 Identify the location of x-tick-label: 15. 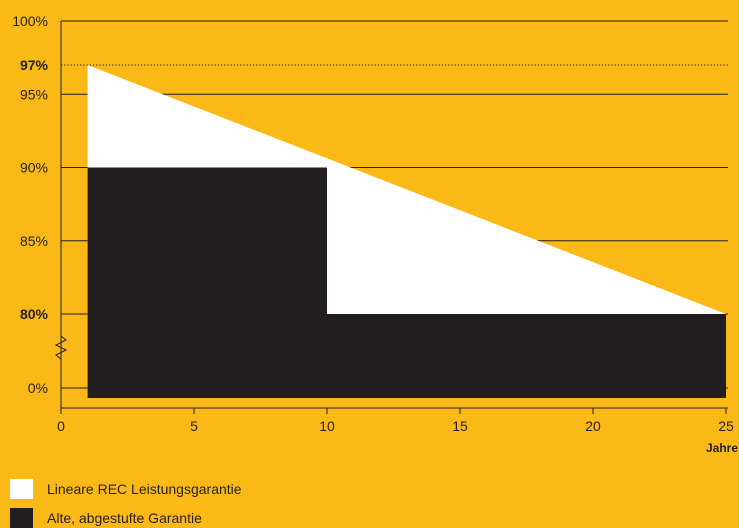
(460, 426).